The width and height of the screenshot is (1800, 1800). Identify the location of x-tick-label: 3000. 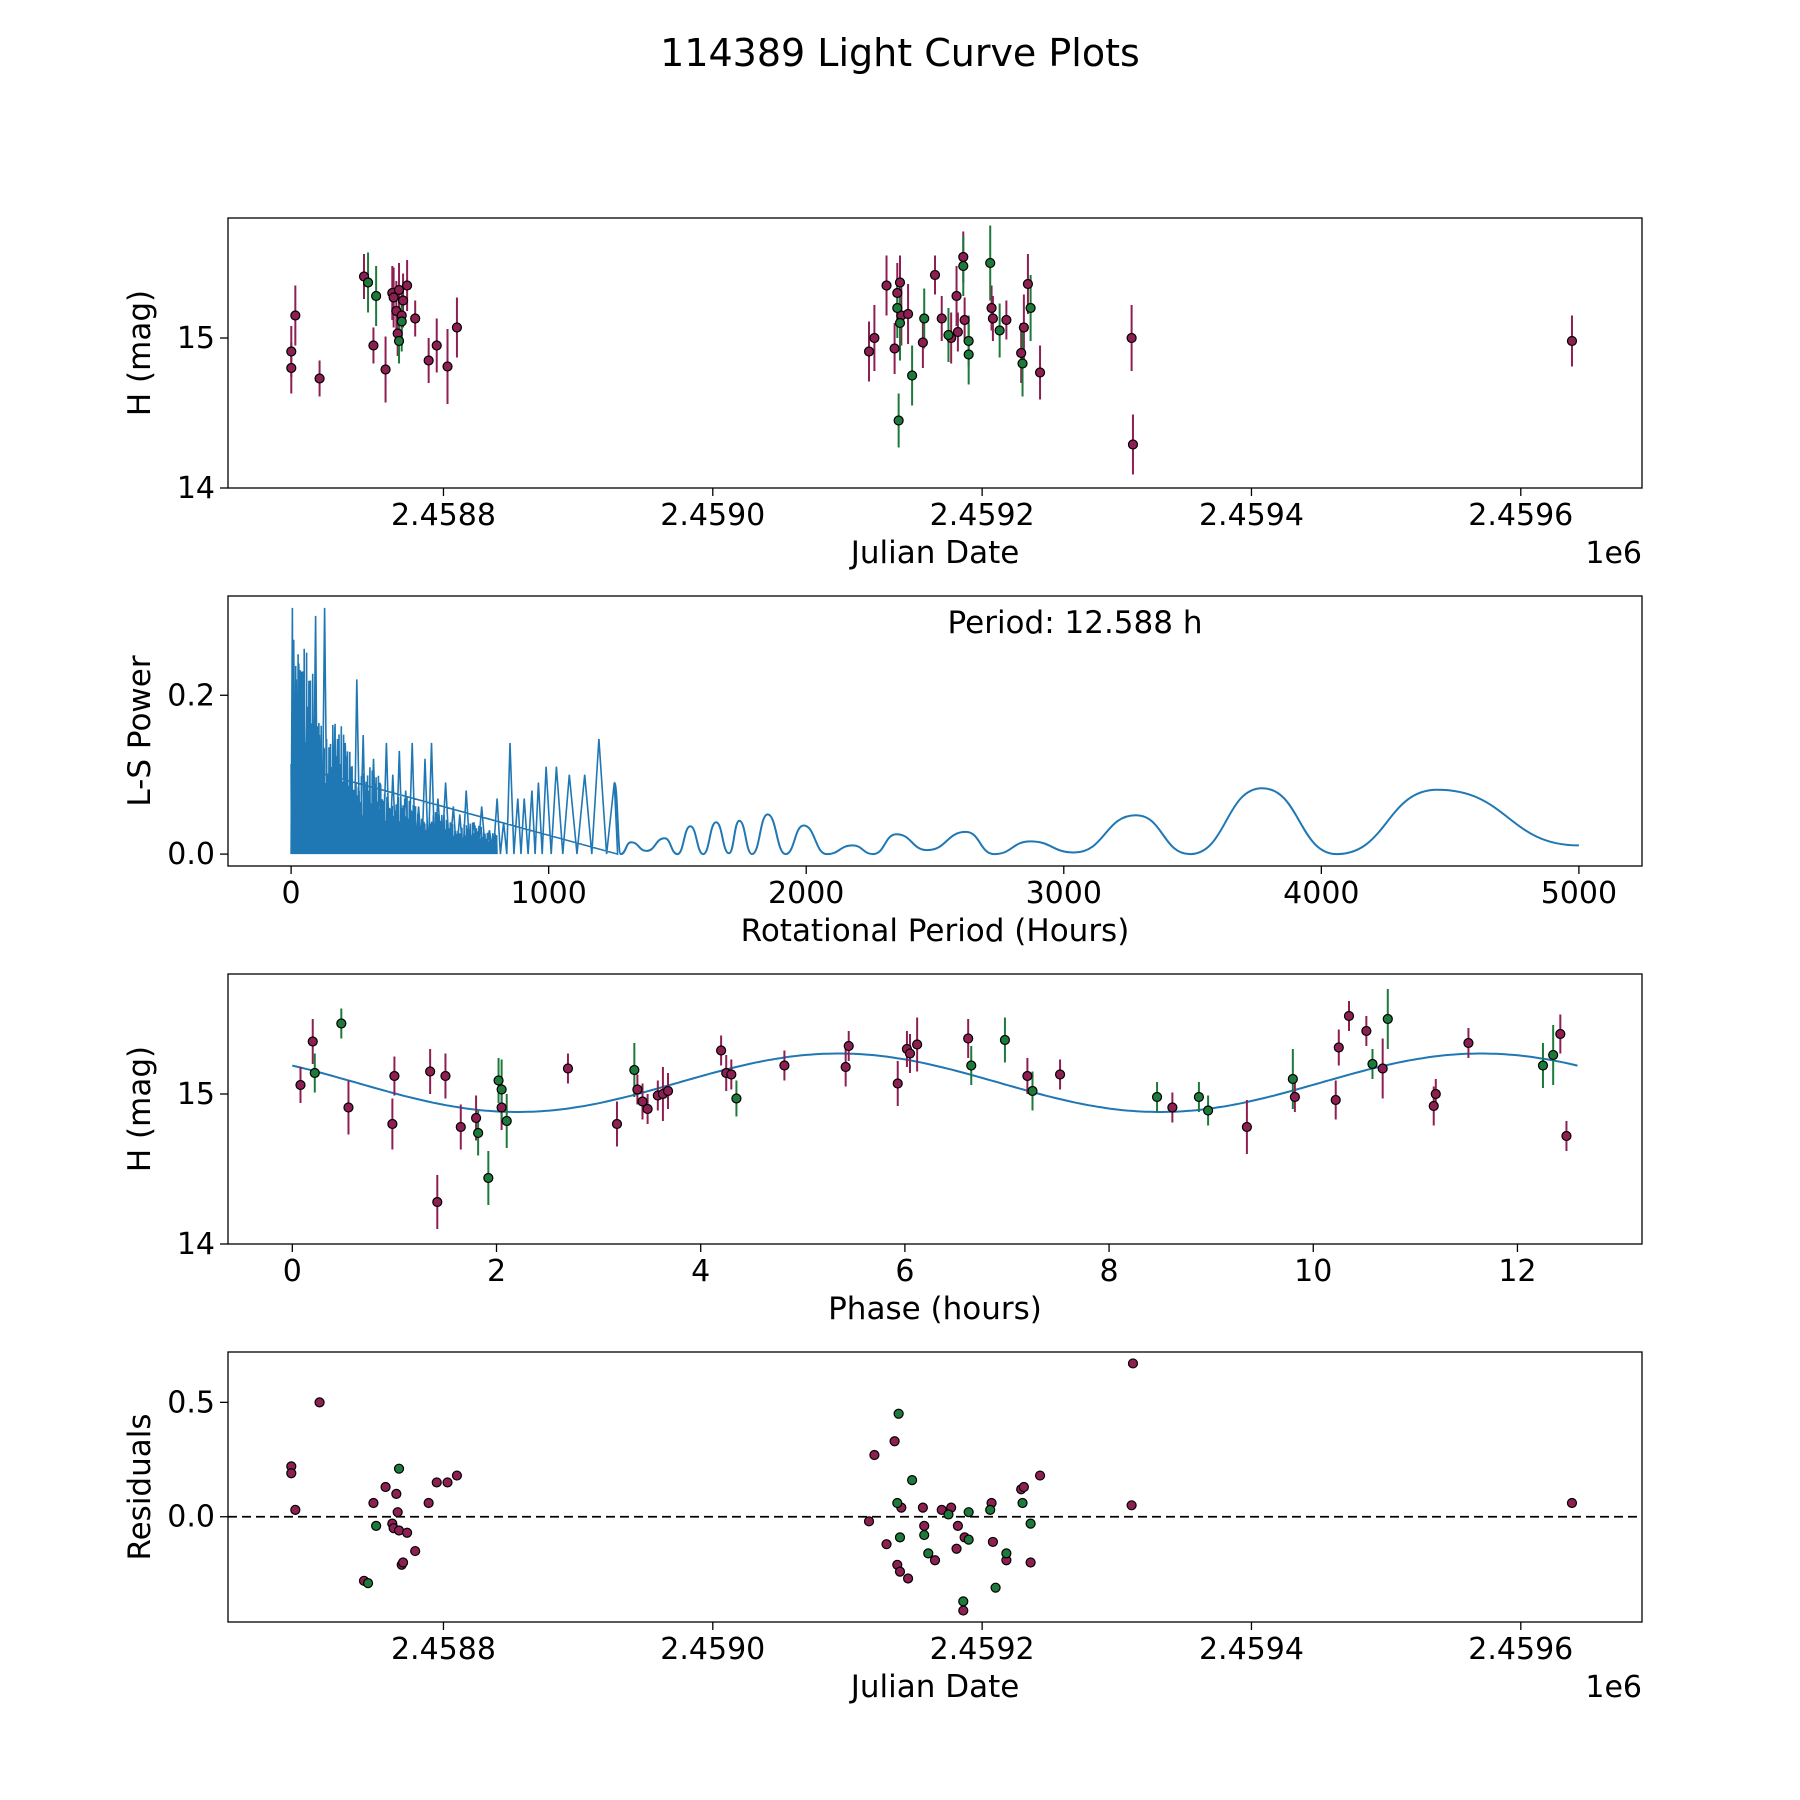
(1064, 893).